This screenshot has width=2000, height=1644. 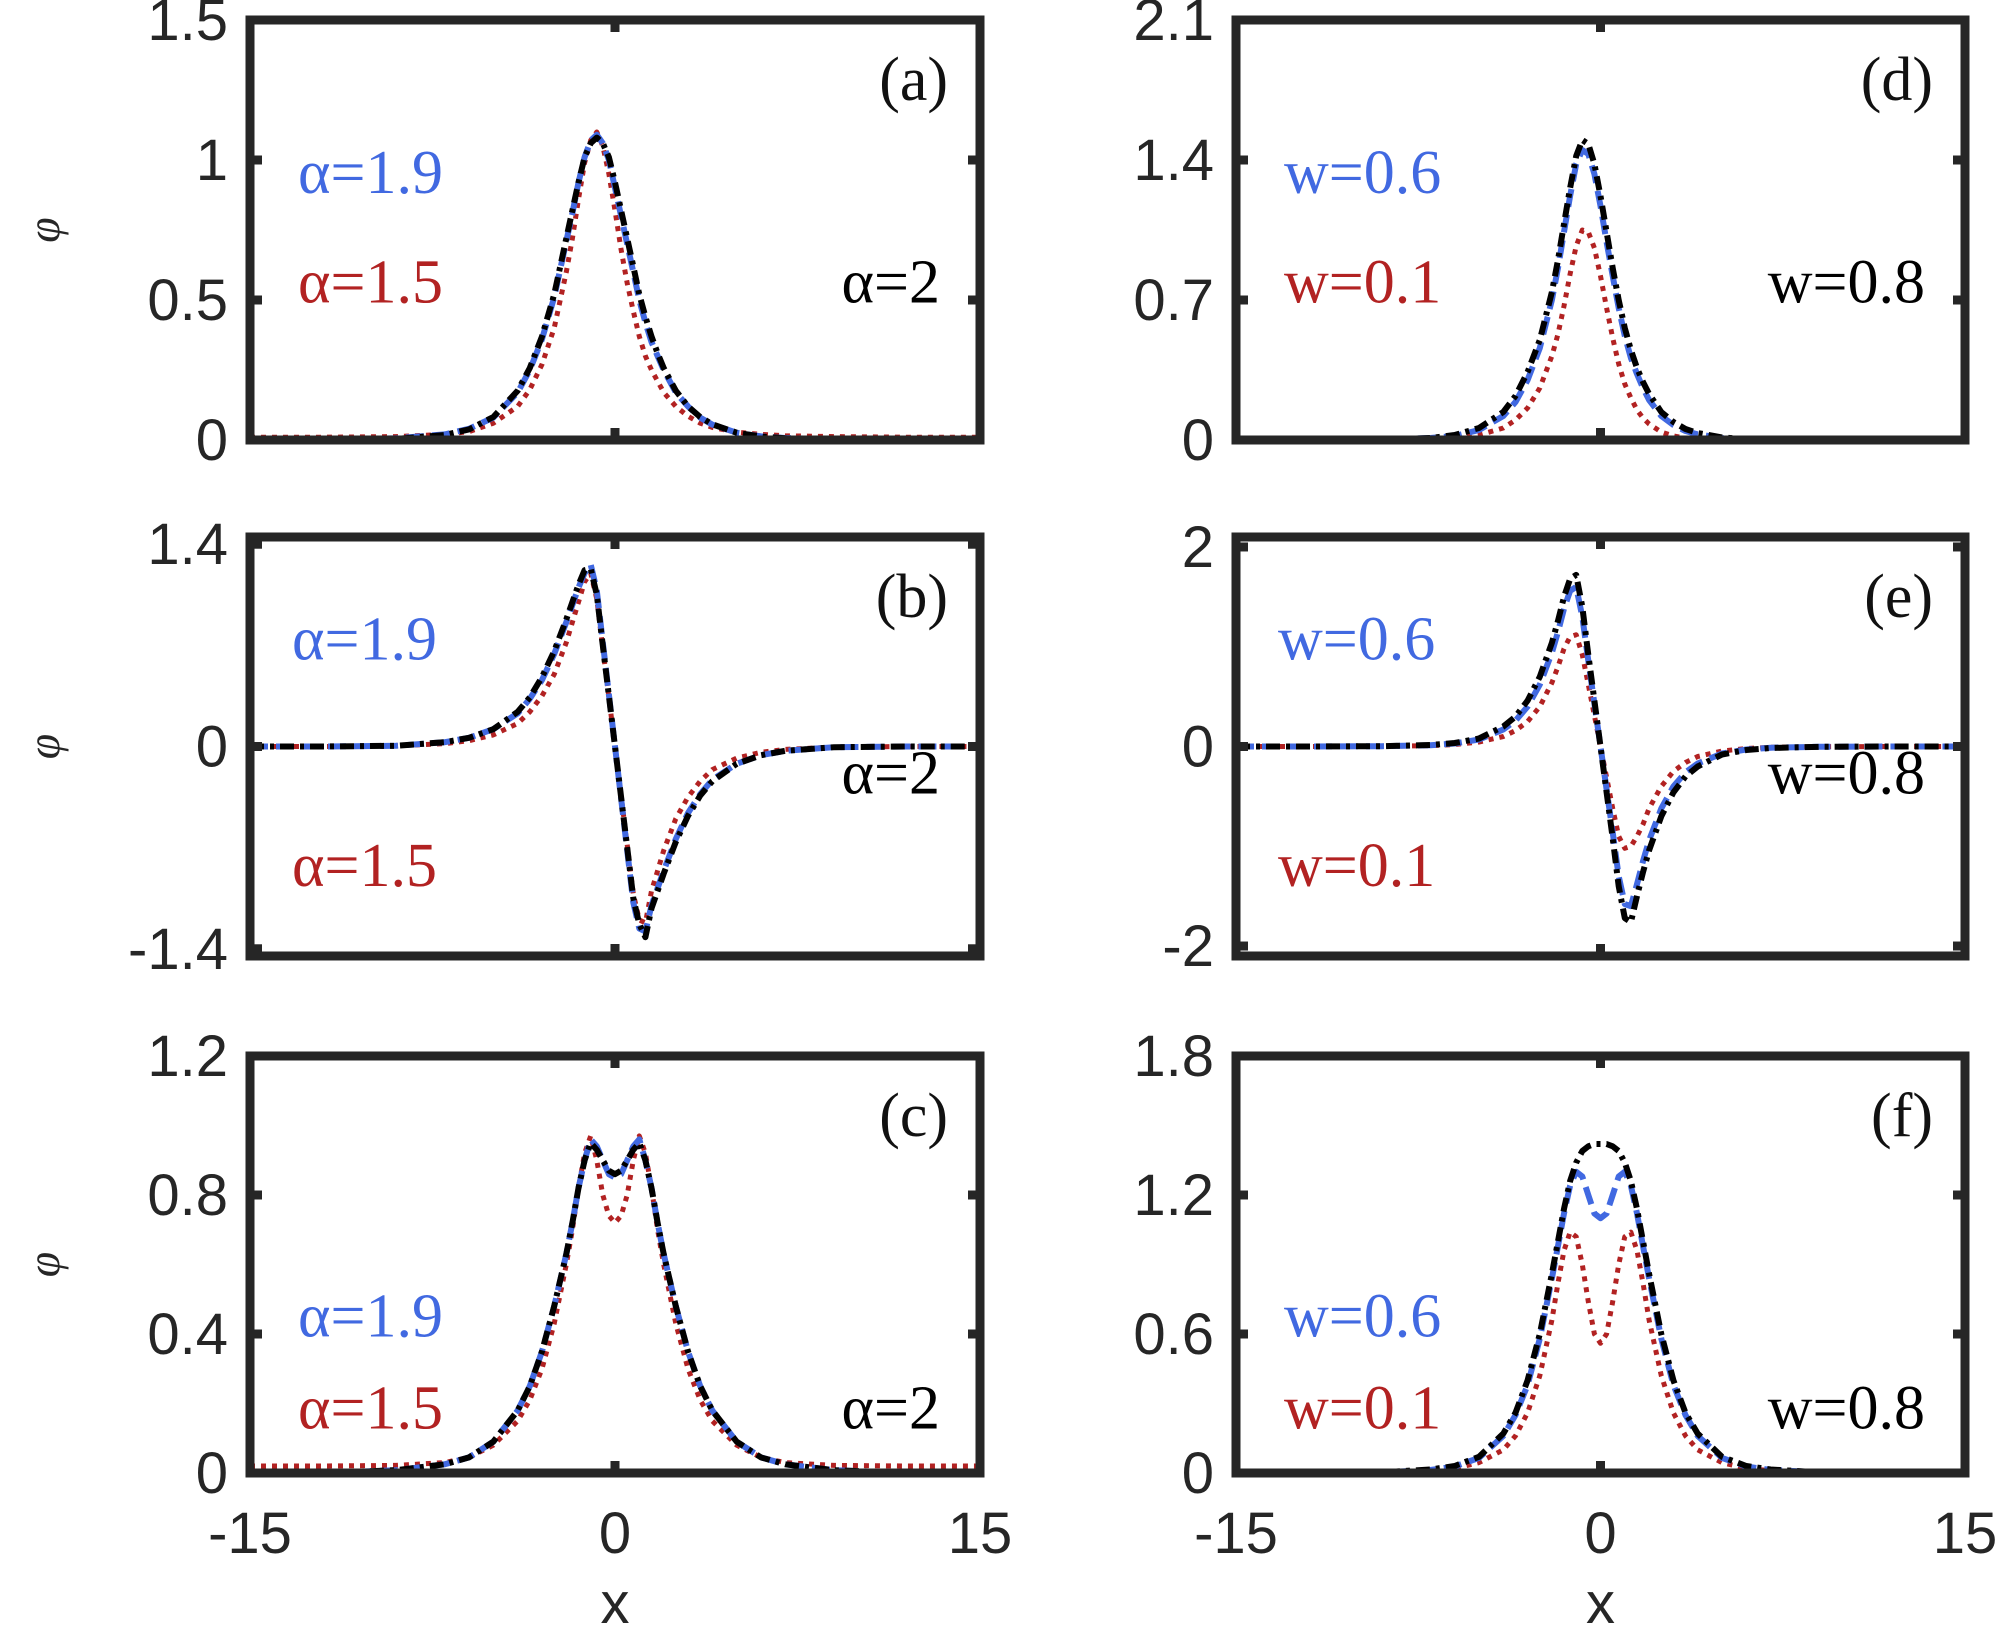 What do you see at coordinates (913, 1116) in the screenshot?
I see `panel-label: (c)` at bounding box center [913, 1116].